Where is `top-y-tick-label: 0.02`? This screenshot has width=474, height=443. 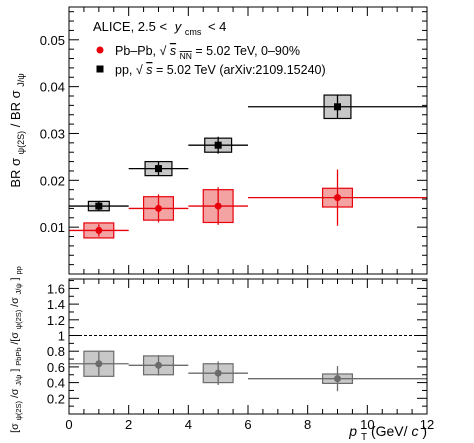 top-y-tick-label: 0.02 is located at coordinates (52, 180).